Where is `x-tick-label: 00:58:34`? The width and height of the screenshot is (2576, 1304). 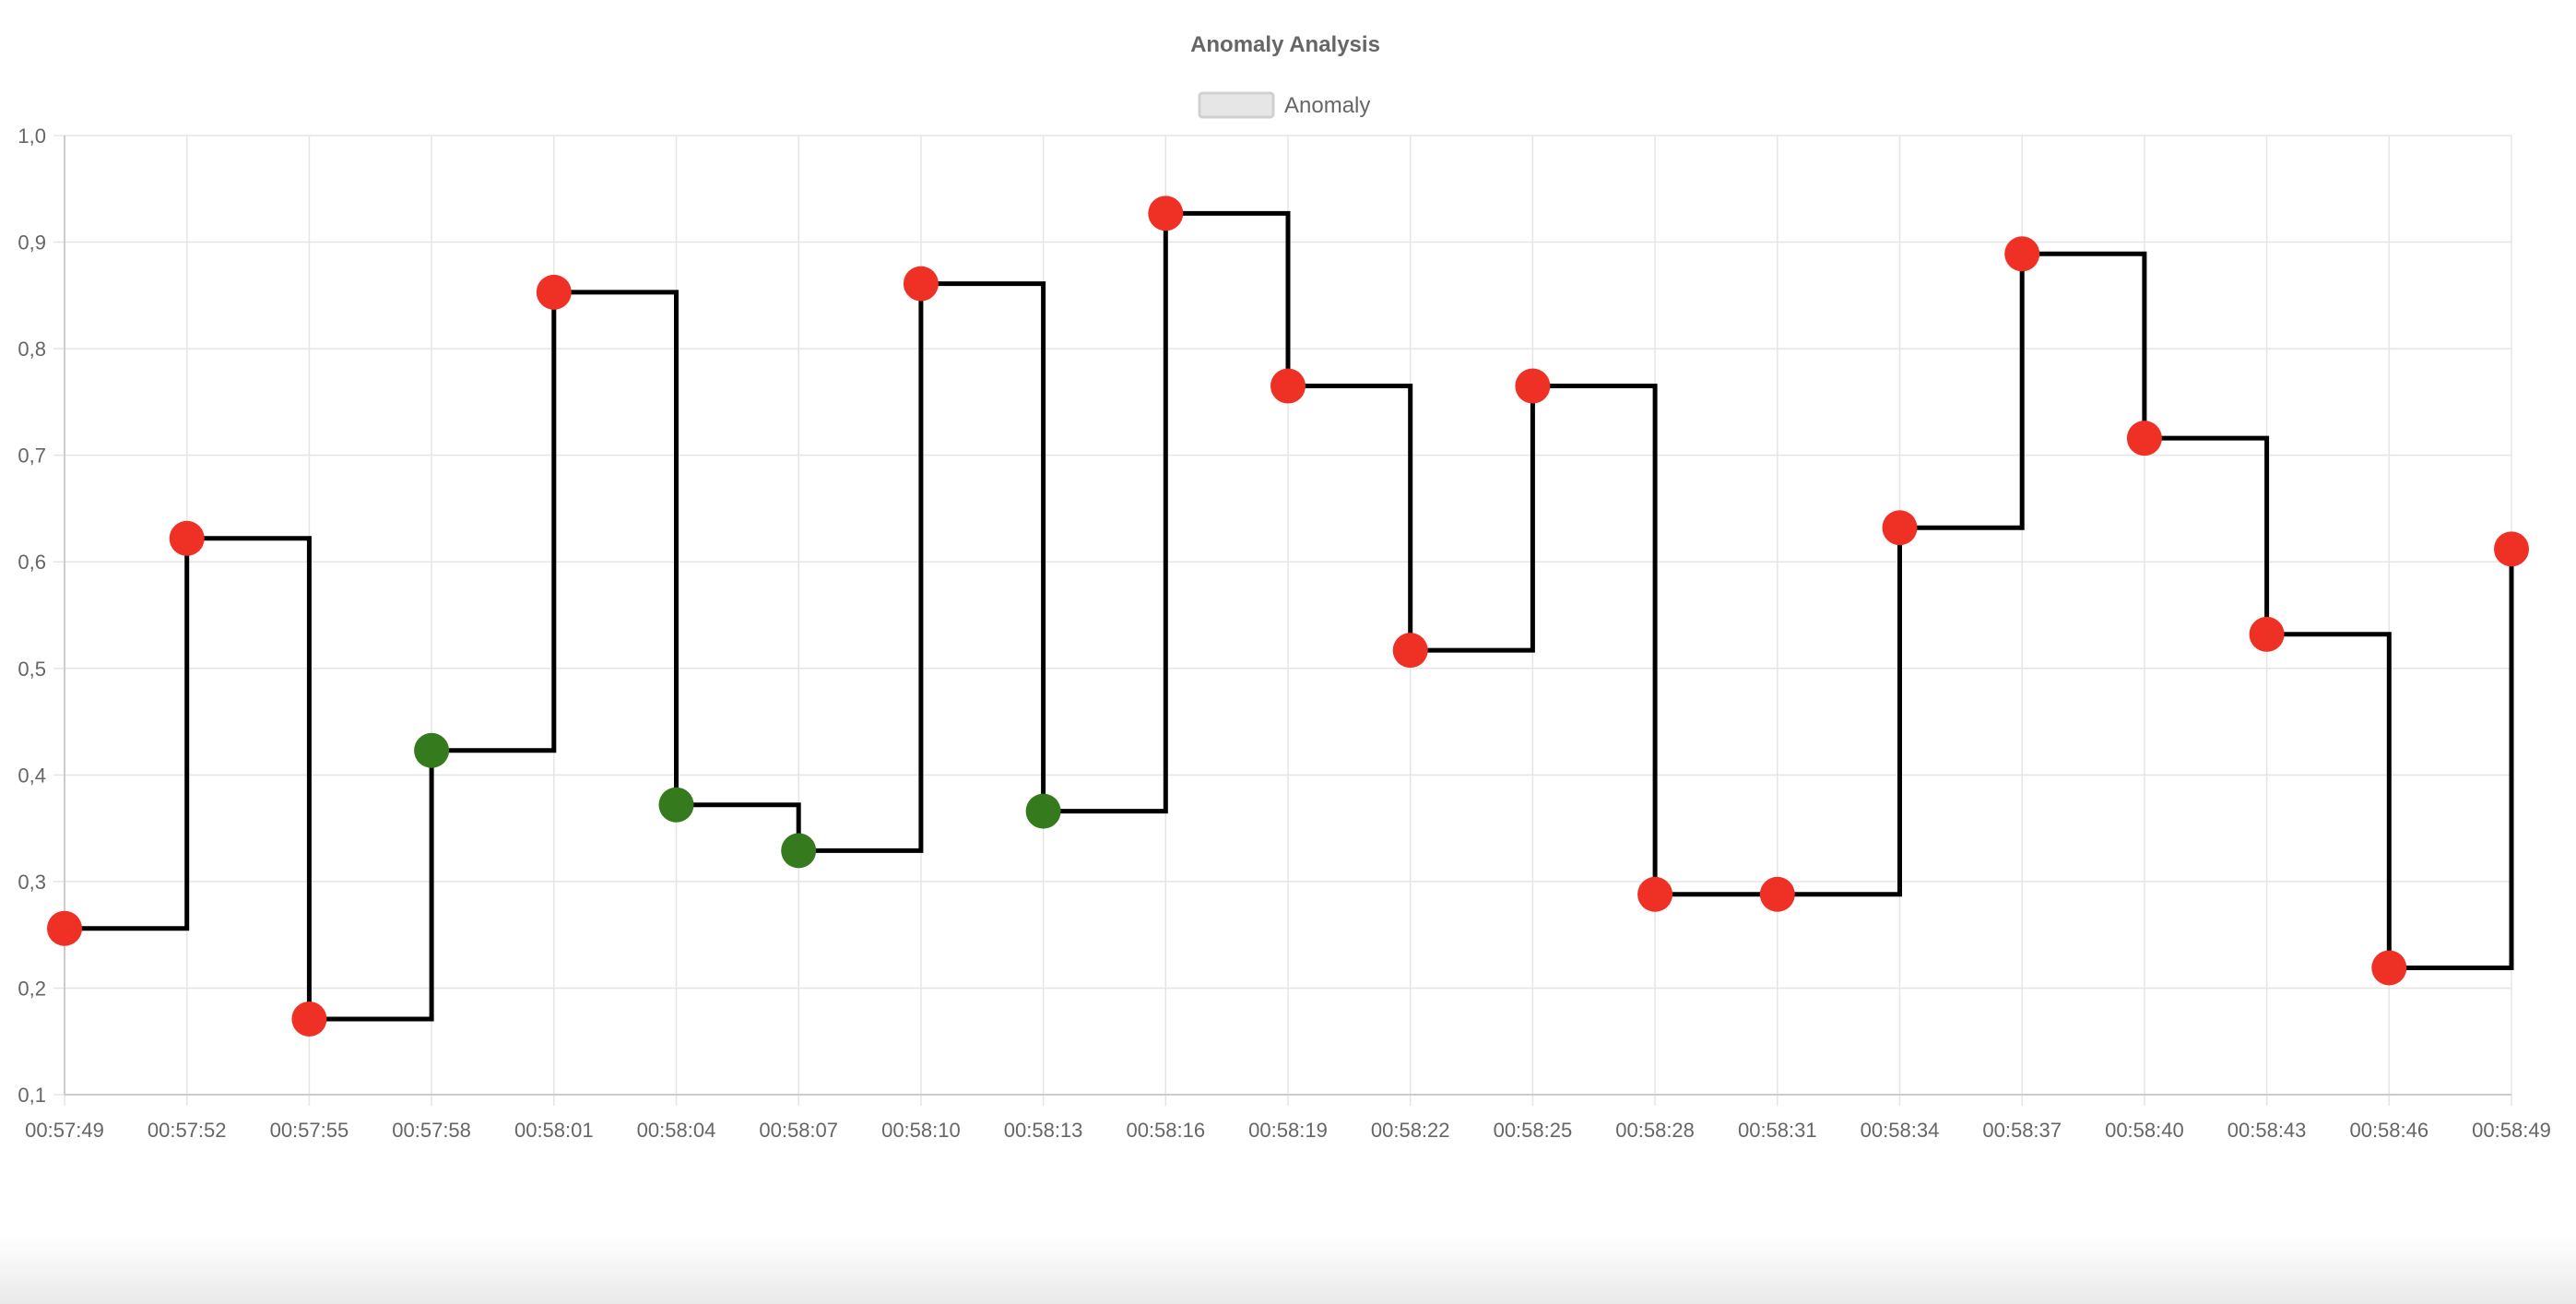 x-tick-label: 00:58:34 is located at coordinates (1900, 1130).